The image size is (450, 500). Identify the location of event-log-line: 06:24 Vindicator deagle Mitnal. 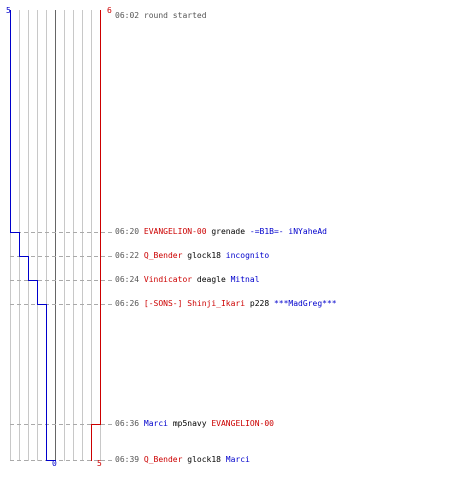
(187, 280).